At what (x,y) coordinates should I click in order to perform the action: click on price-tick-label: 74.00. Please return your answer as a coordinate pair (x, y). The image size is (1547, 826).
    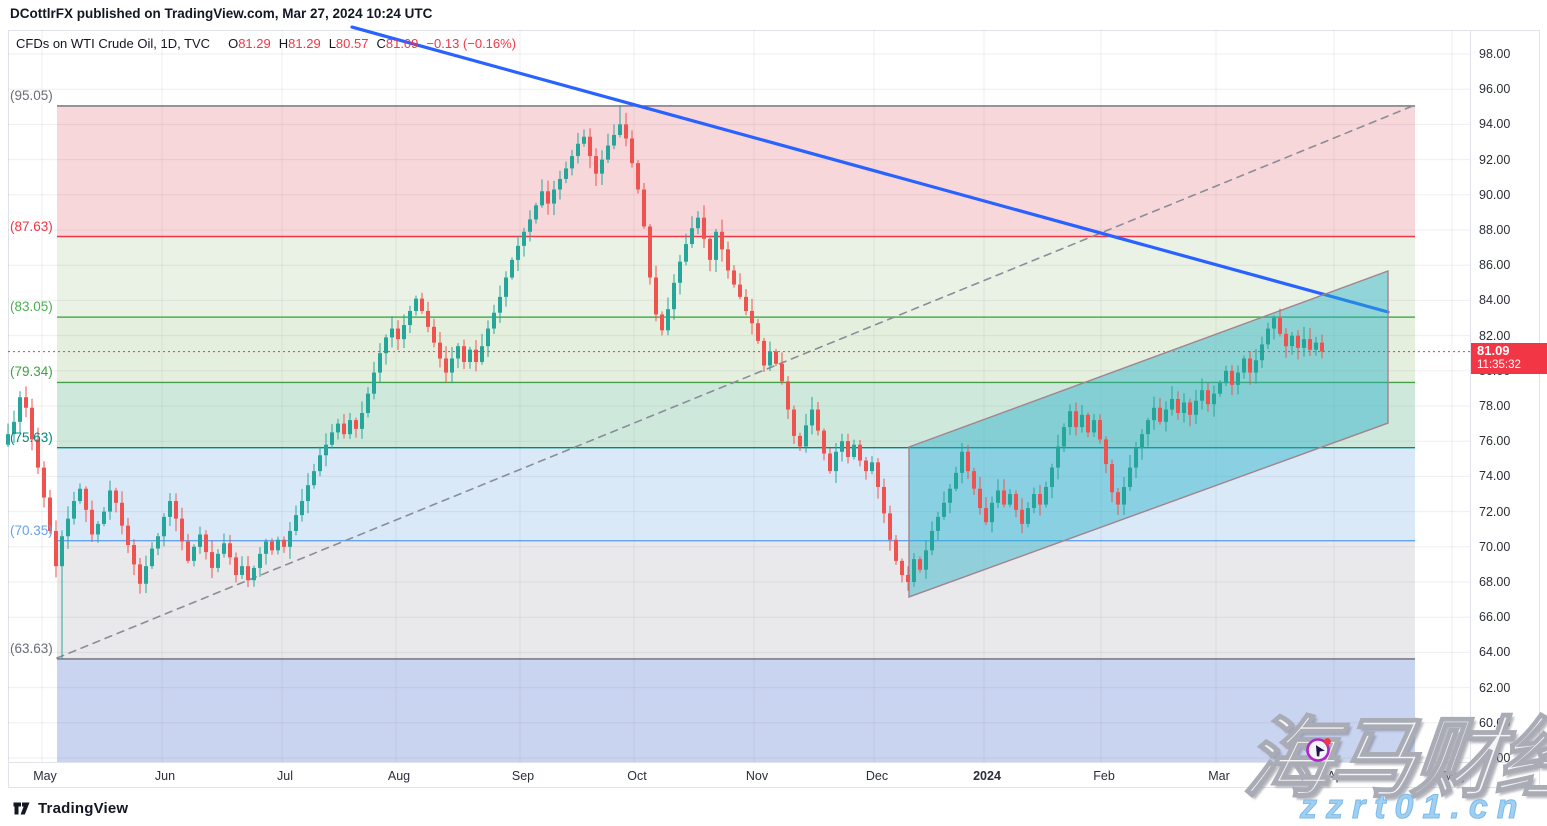
    Looking at the image, I should click on (1495, 476).